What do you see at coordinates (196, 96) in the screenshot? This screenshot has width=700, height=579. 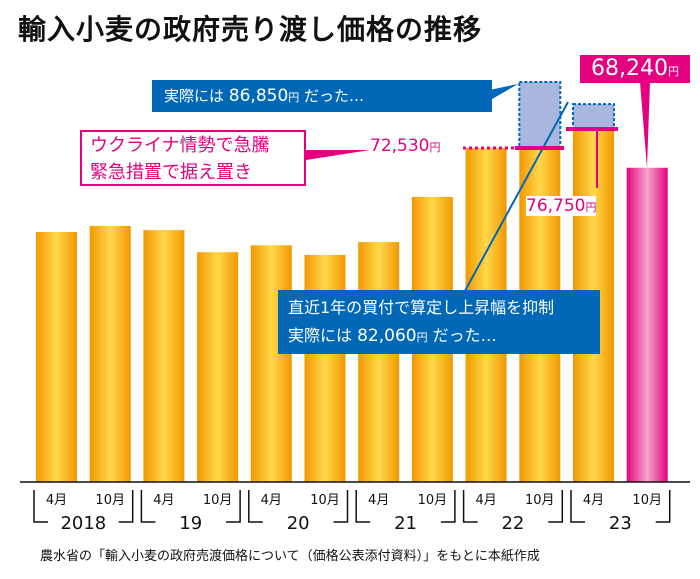 I see `actual1-prefix: 実際には` at bounding box center [196, 96].